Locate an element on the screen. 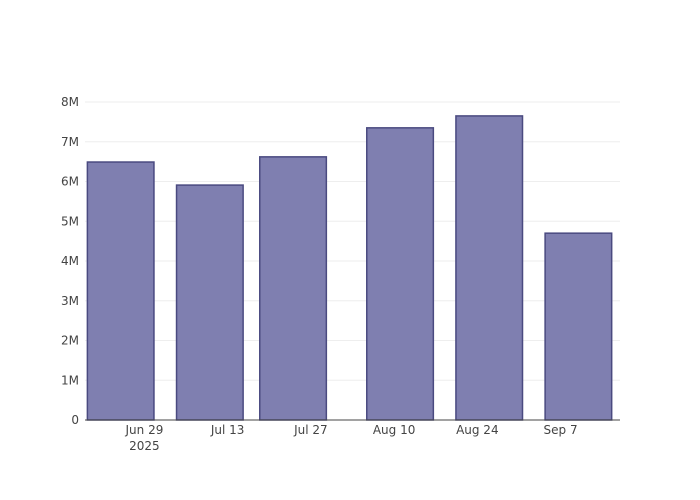 The image size is (700, 500). y-tick-label: 7M is located at coordinates (70, 142).